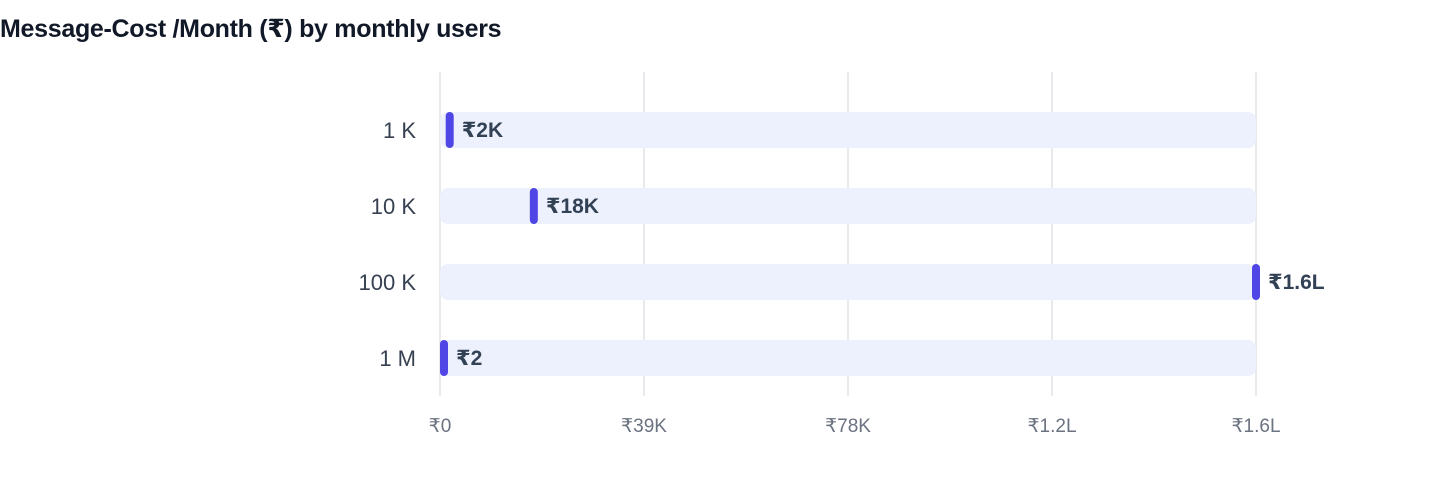  What do you see at coordinates (1255, 426) in the screenshot?
I see `x-tick-label: ₹1.6L` at bounding box center [1255, 426].